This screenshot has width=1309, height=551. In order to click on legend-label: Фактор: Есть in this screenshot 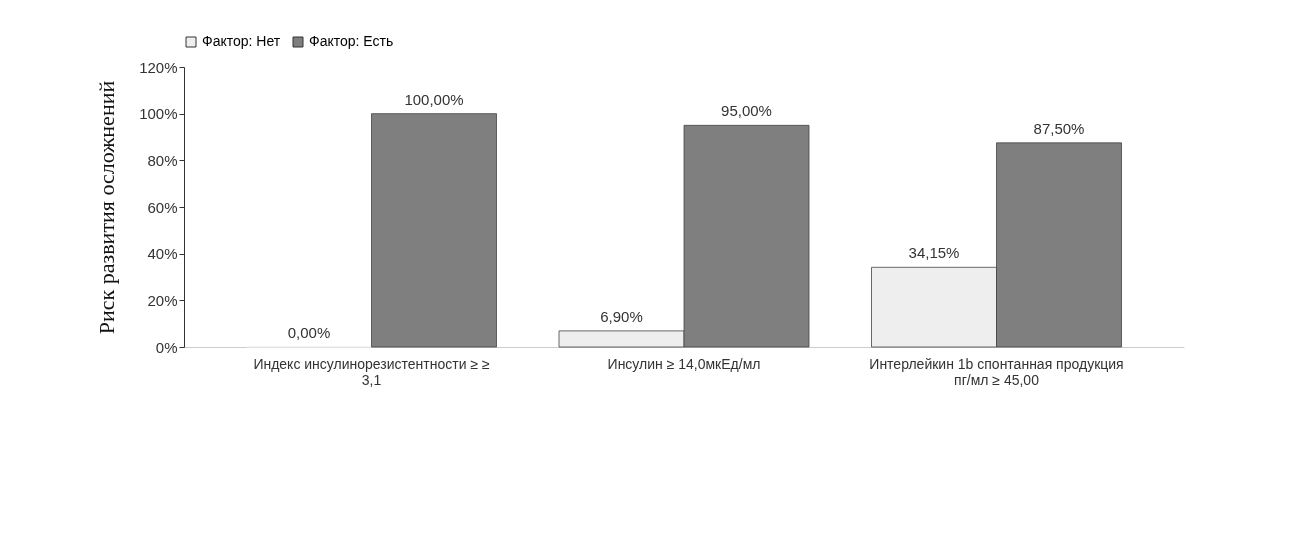, I will do `click(351, 41)`.